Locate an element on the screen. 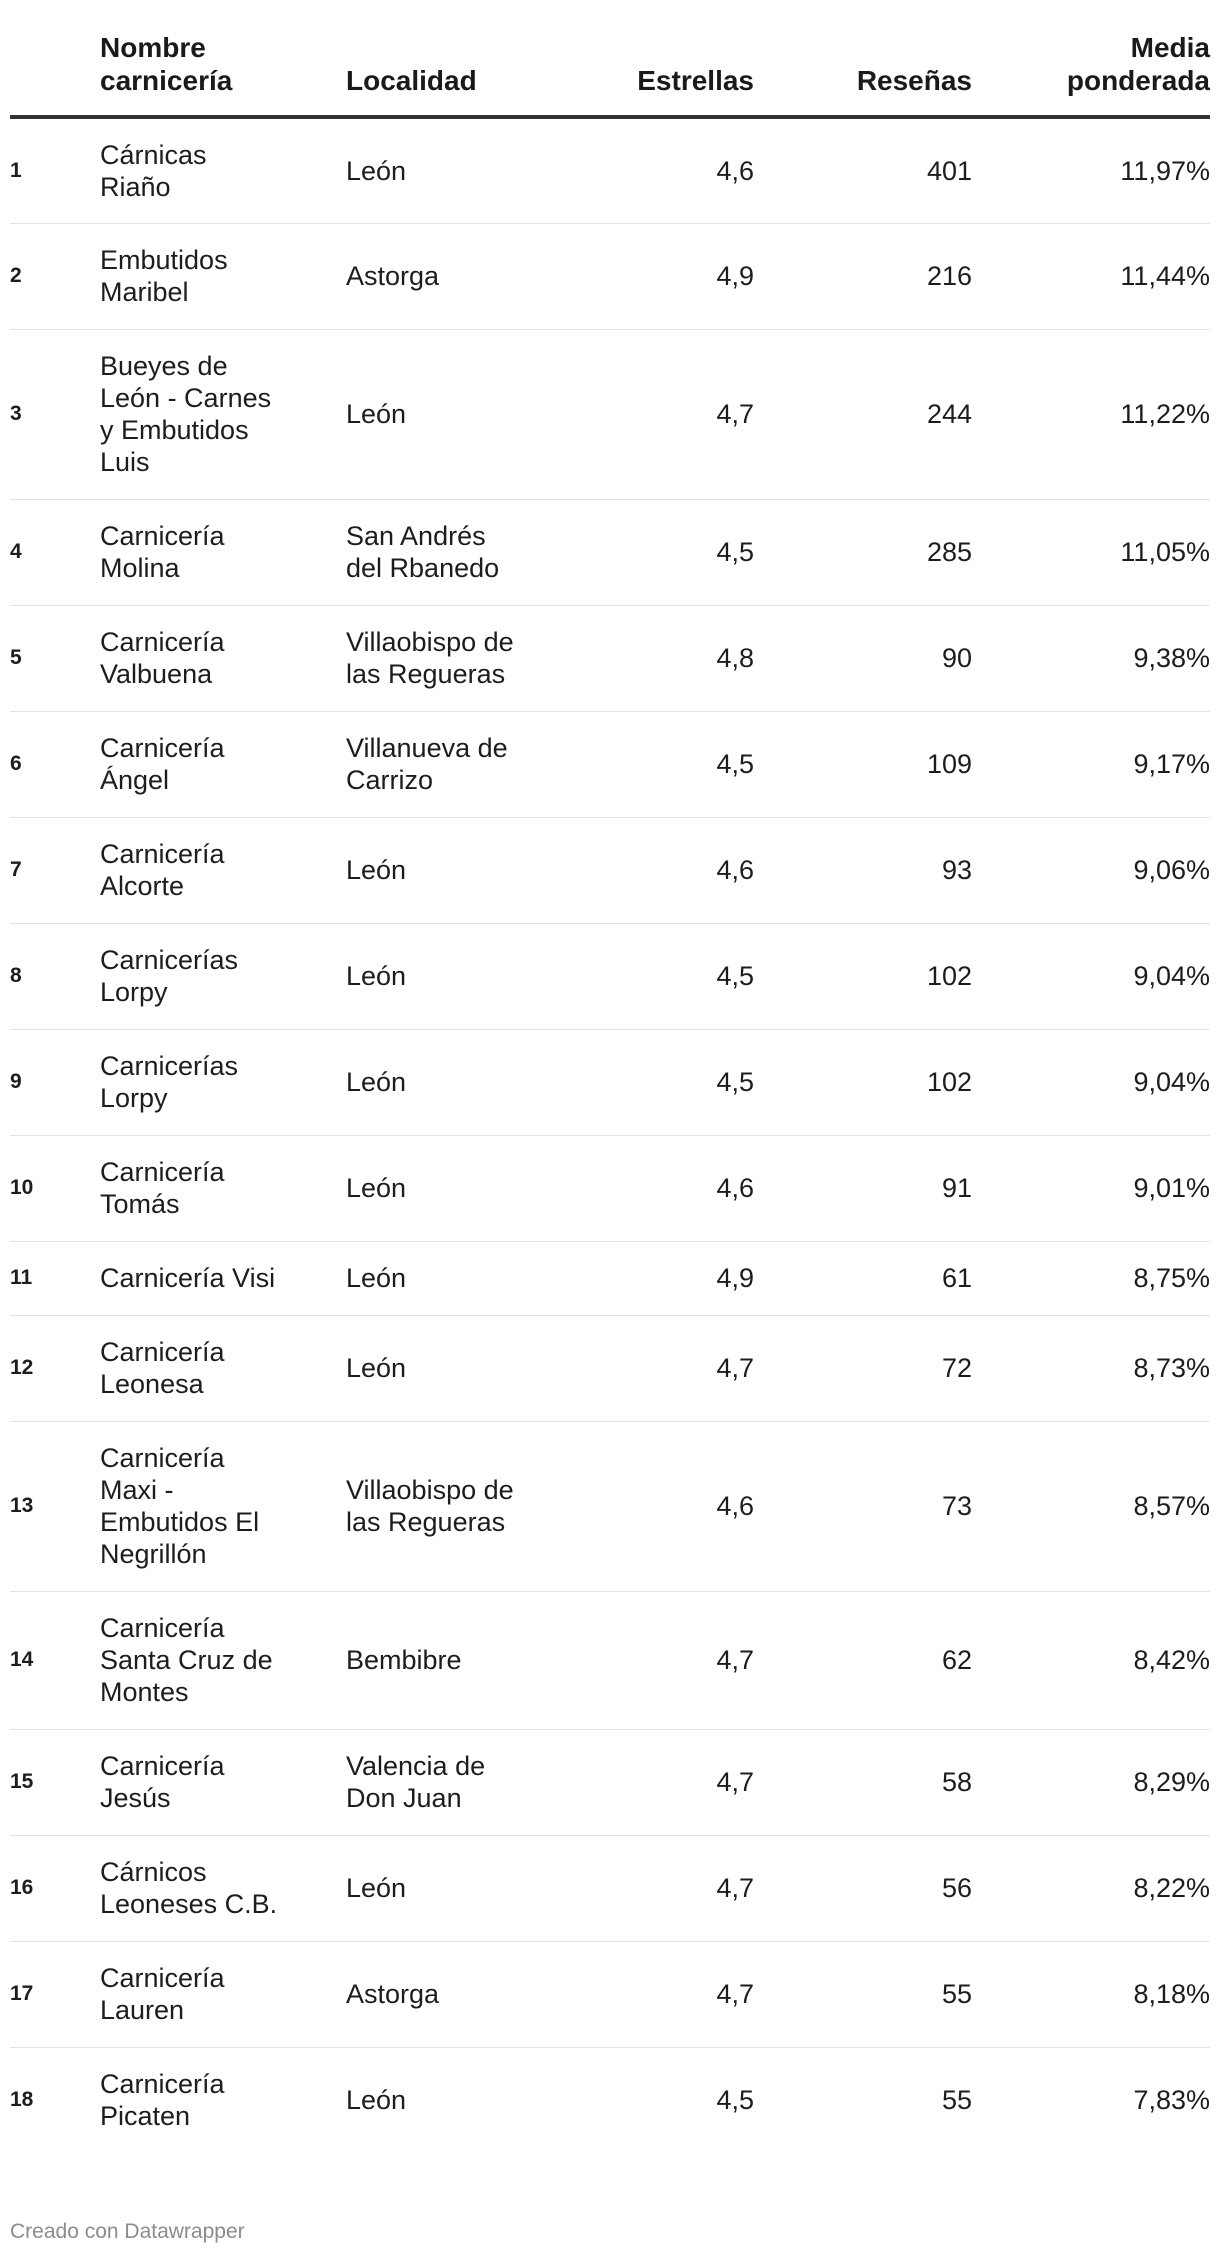 The image size is (1220, 2248). row-locality-line: Carrizo is located at coordinates (390, 780).